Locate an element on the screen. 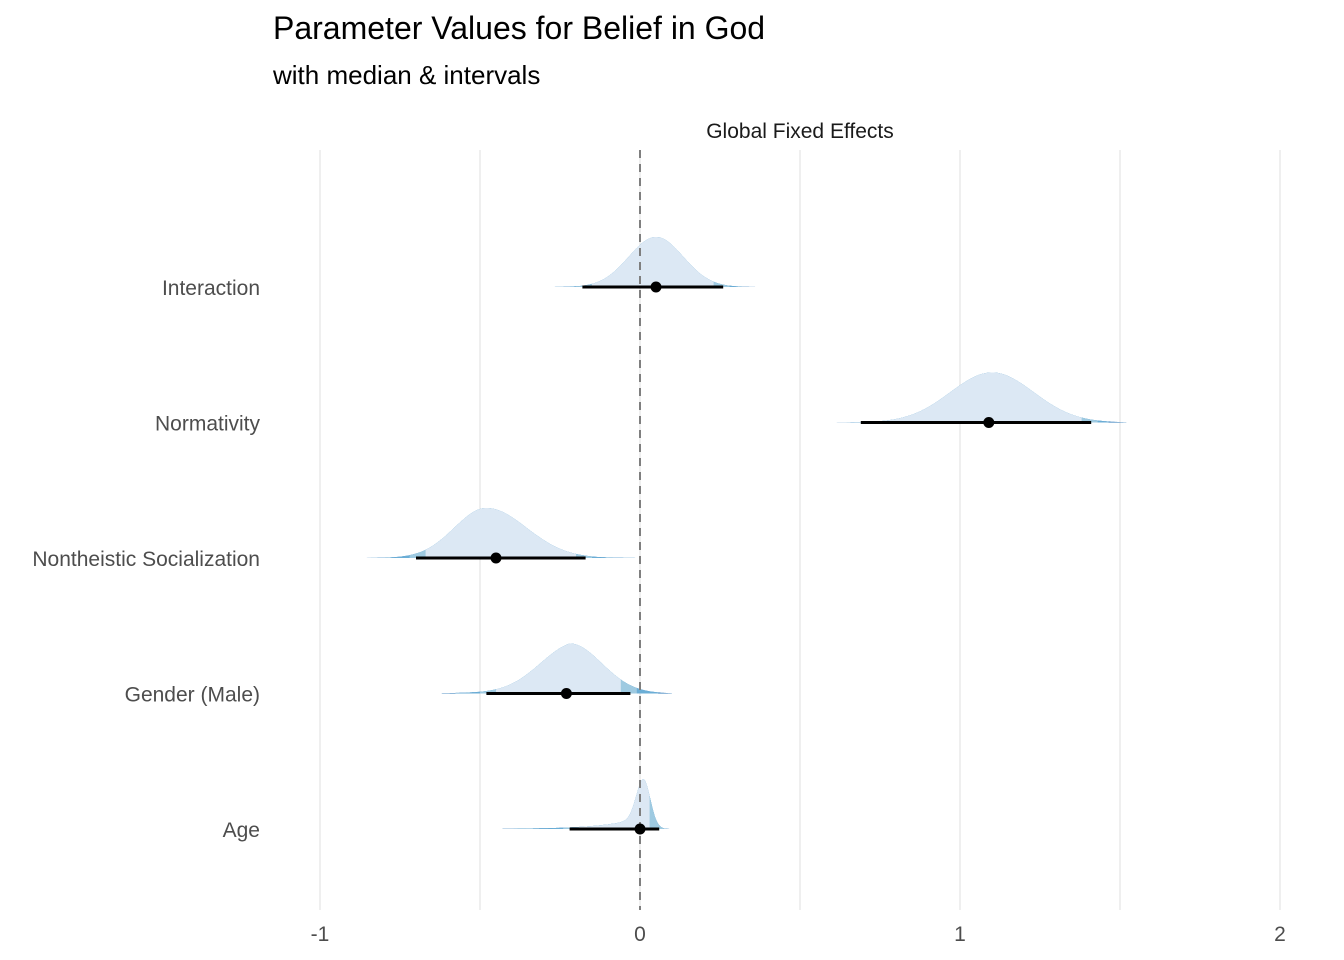  x-tick-label: 2 is located at coordinates (1280, 934).